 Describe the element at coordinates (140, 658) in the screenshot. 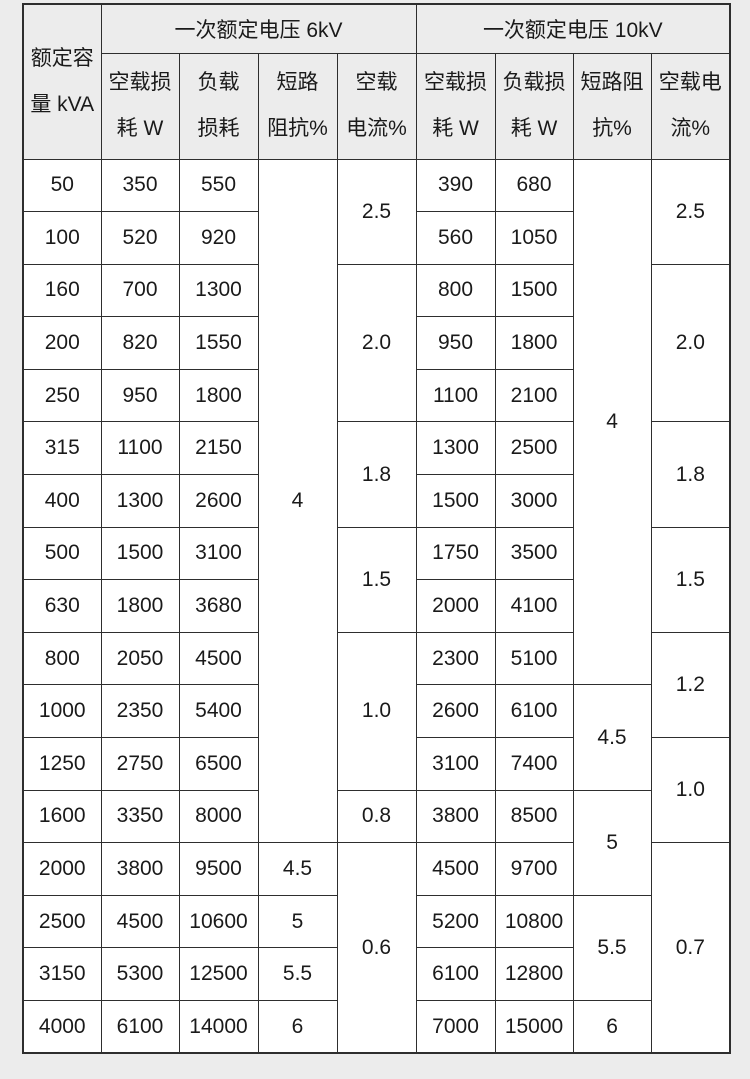

I see `cell-no-load-loss-6kv: 2050` at that location.